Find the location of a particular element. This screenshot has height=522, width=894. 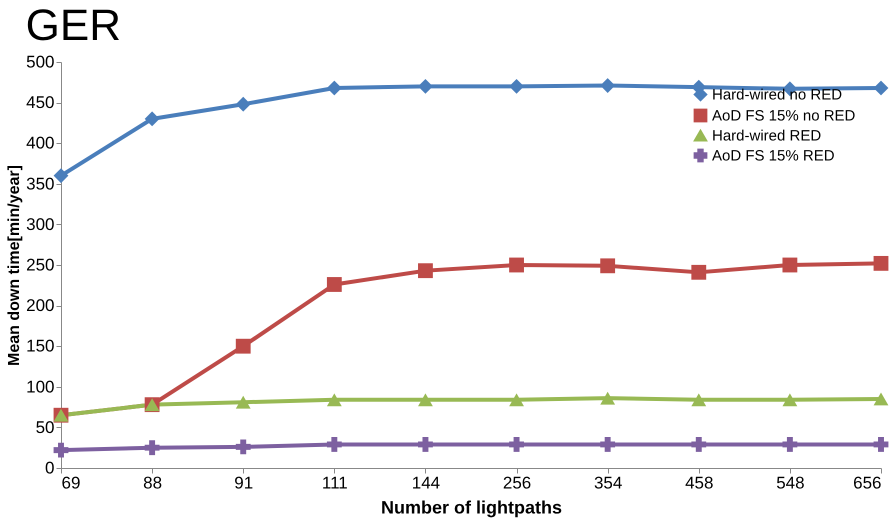

y-tick-label: 50 is located at coordinates (45, 427).